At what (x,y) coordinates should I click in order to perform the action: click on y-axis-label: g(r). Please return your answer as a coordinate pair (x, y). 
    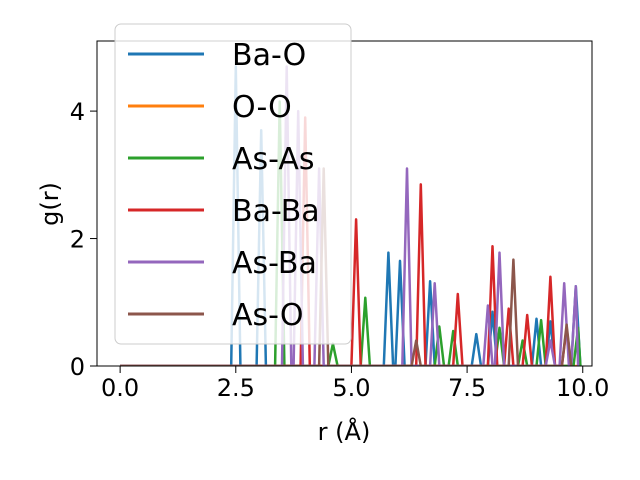
    Looking at the image, I should click on (50, 204).